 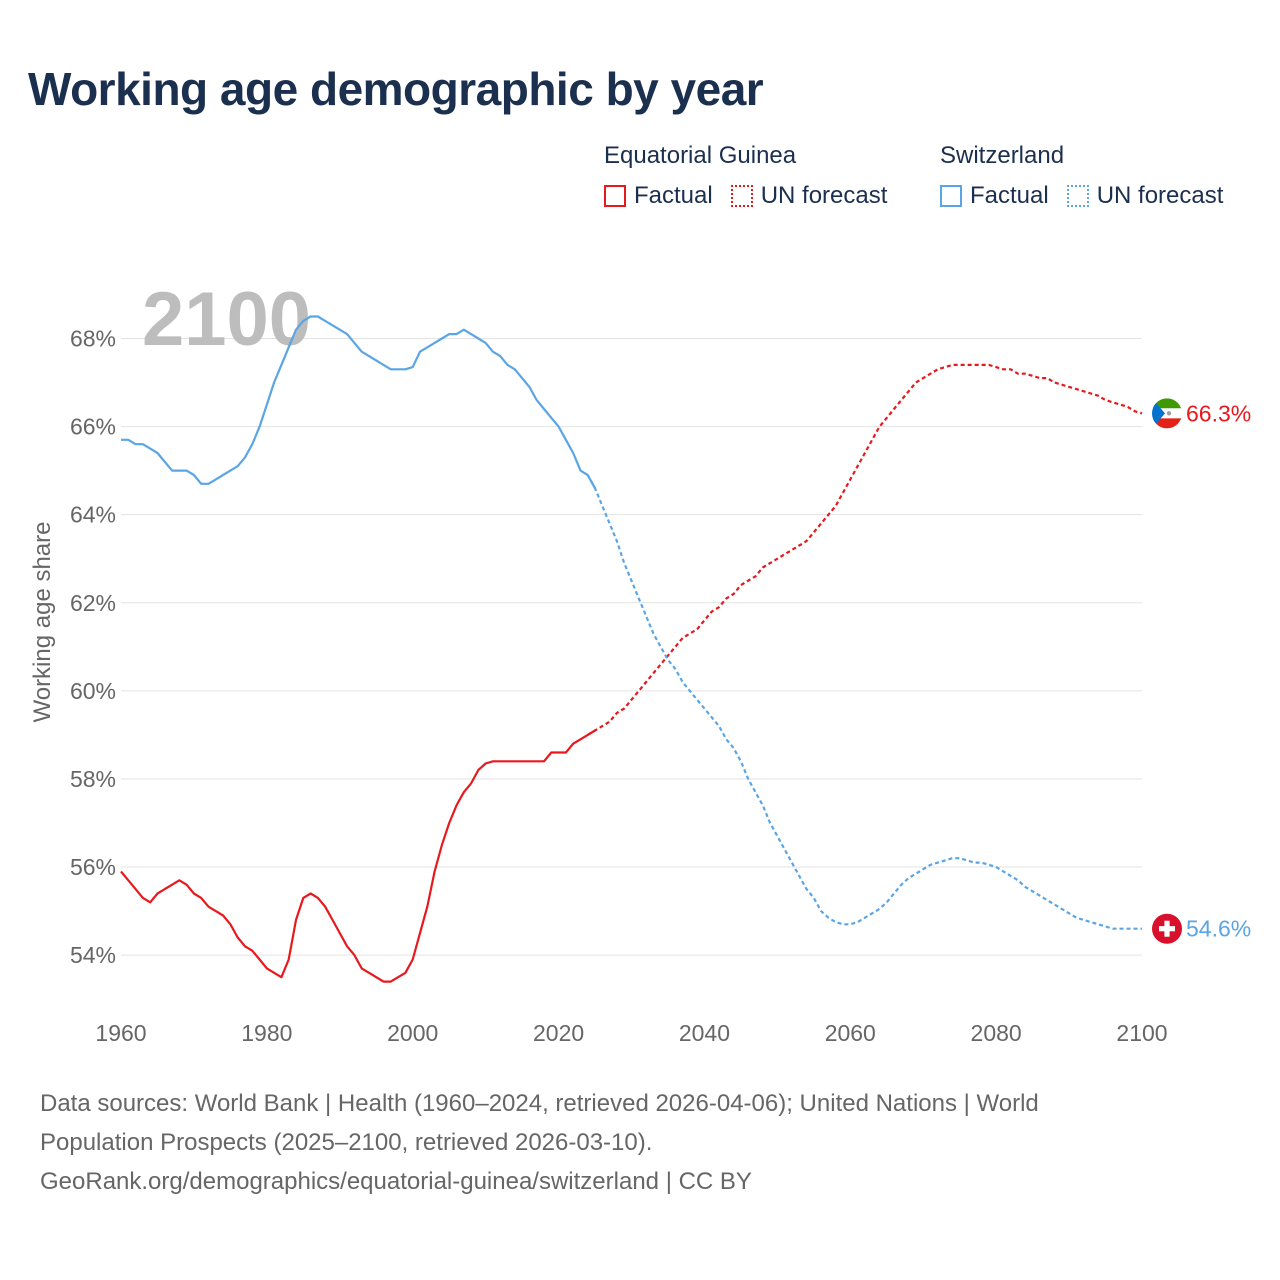 I want to click on flag-stripe-red, so click(x=1167, y=423).